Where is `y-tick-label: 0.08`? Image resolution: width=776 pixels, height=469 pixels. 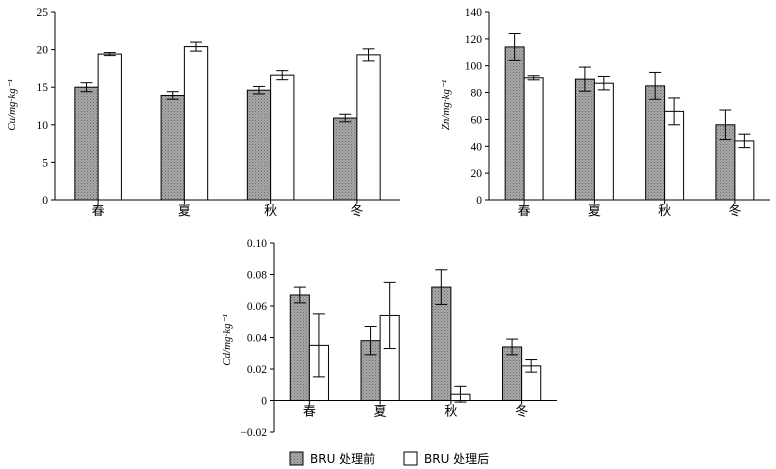
y-tick-label: 0.08 is located at coordinates (257, 276).